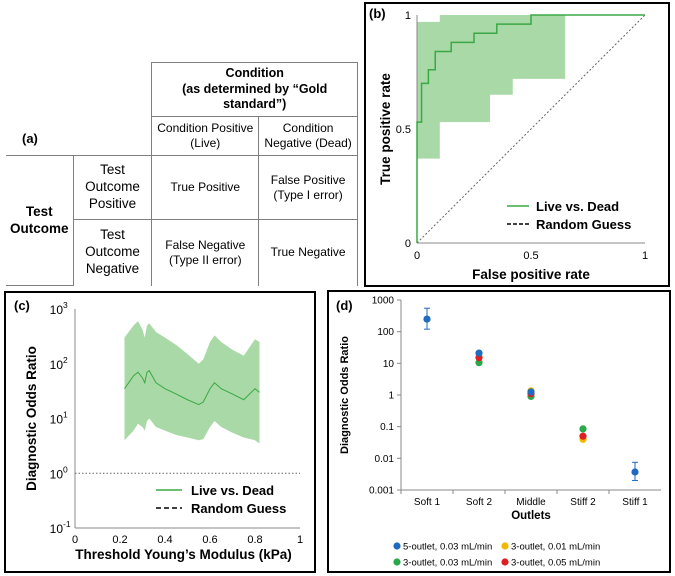 The image size is (675, 576). What do you see at coordinates (583, 429) in the screenshot?
I see `data-point-3-outlet-0-03-ml-min` at bounding box center [583, 429].